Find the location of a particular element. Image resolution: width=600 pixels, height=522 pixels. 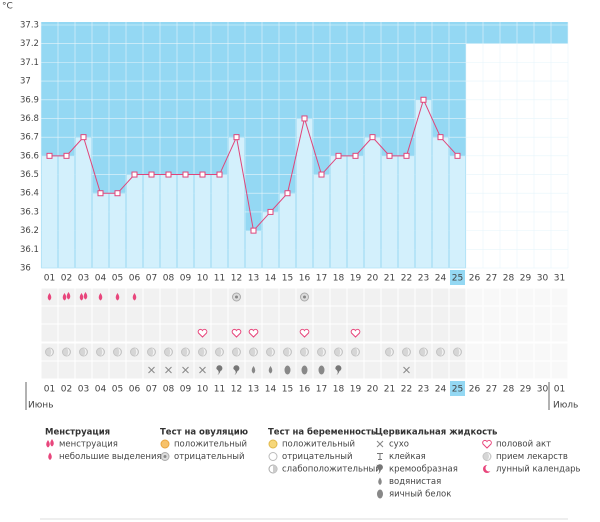

legend-label: слабоположительный is located at coordinates (331, 470).